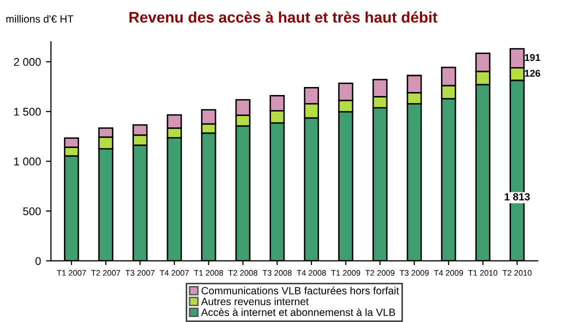  Describe the element at coordinates (209, 273) in the screenshot. I see `x-tick-label: T1 2008` at that location.